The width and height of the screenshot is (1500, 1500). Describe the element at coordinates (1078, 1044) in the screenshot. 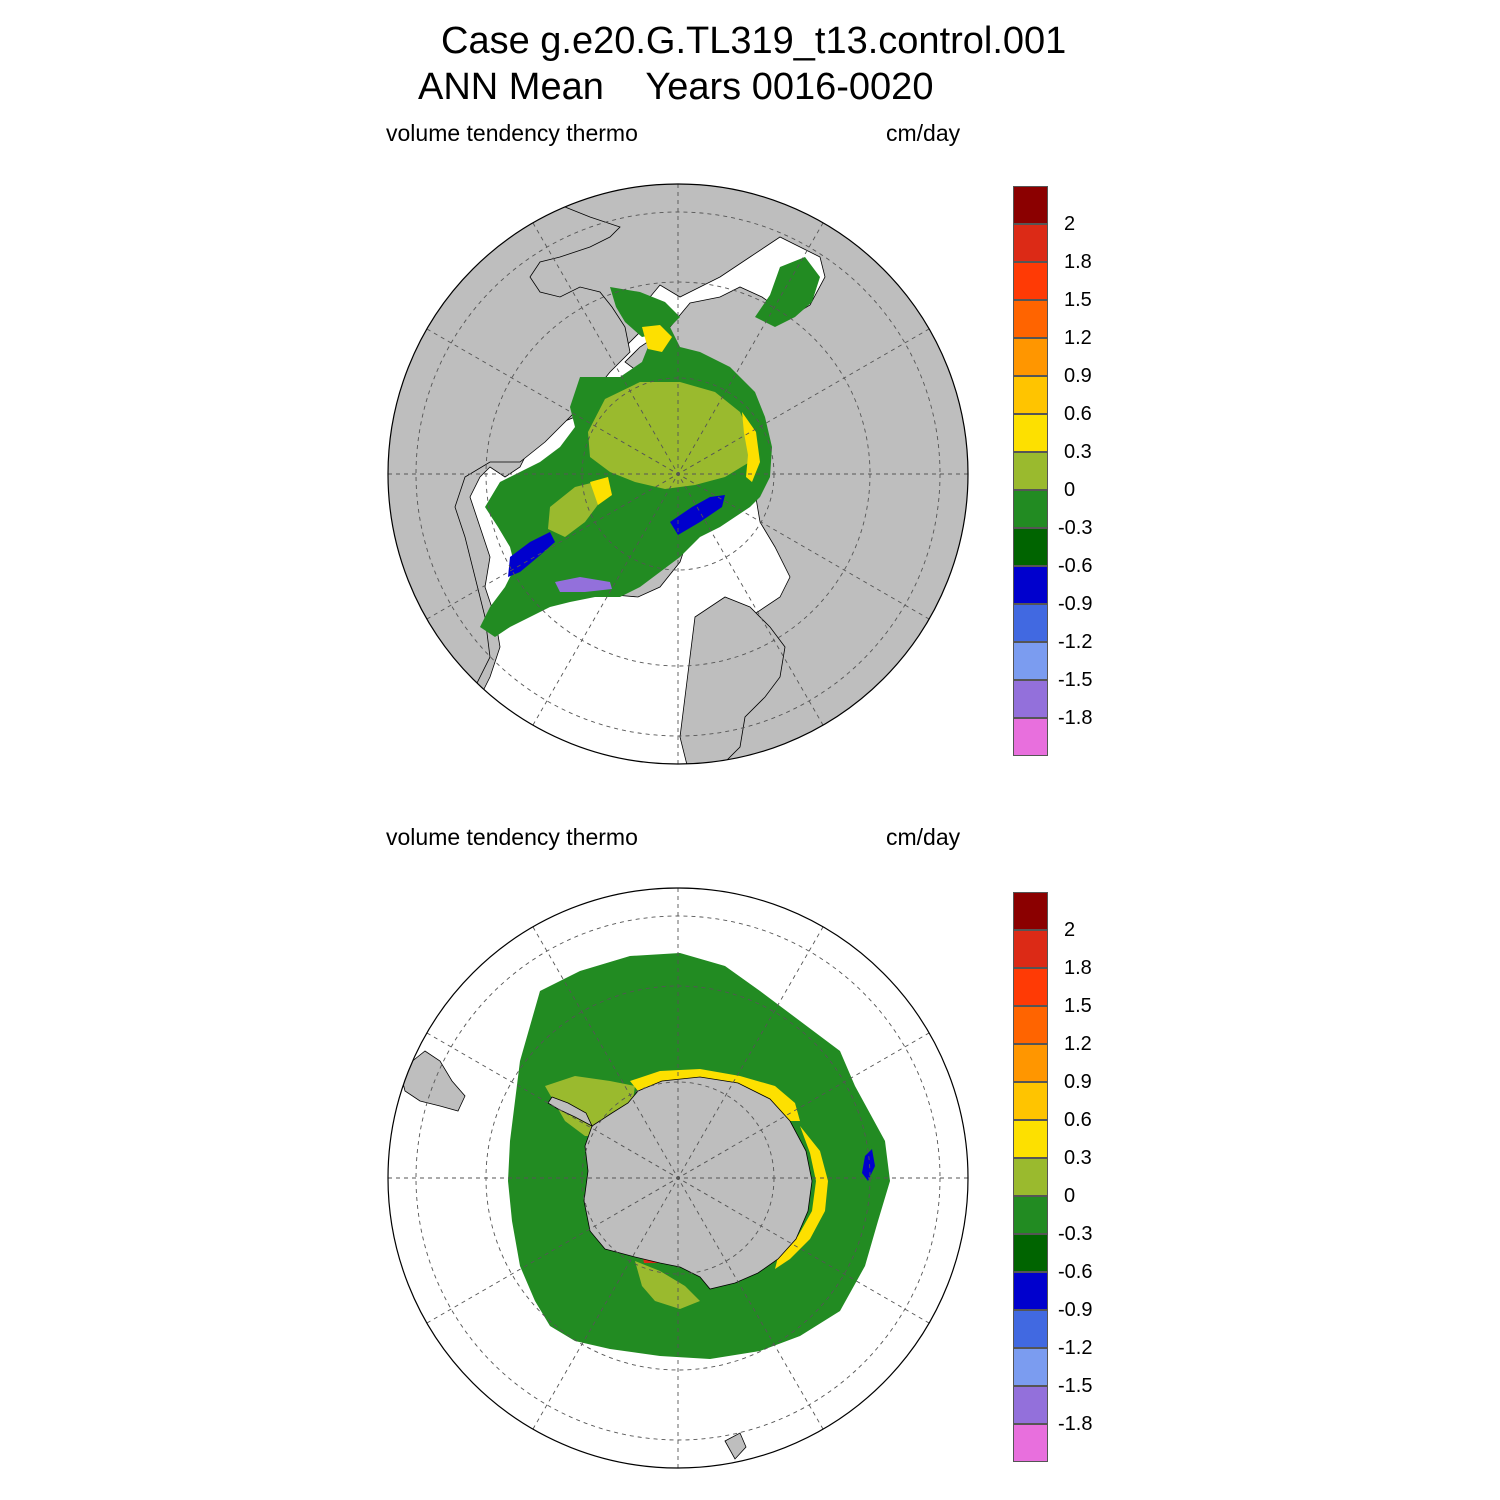

I see `south-colorbar-tick-label: 1.2` at that location.